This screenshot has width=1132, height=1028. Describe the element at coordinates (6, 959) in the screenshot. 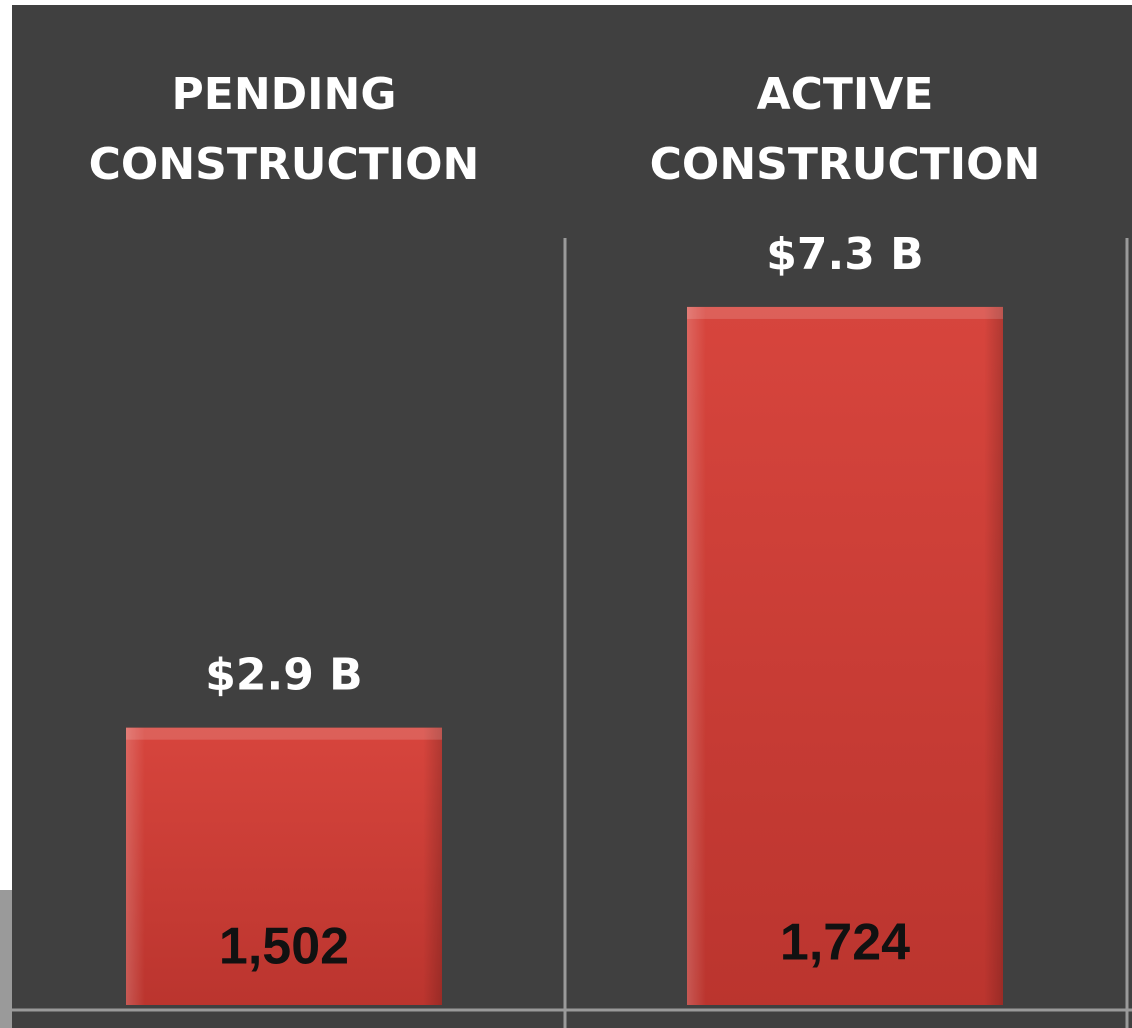

I see `edge-patch` at that location.